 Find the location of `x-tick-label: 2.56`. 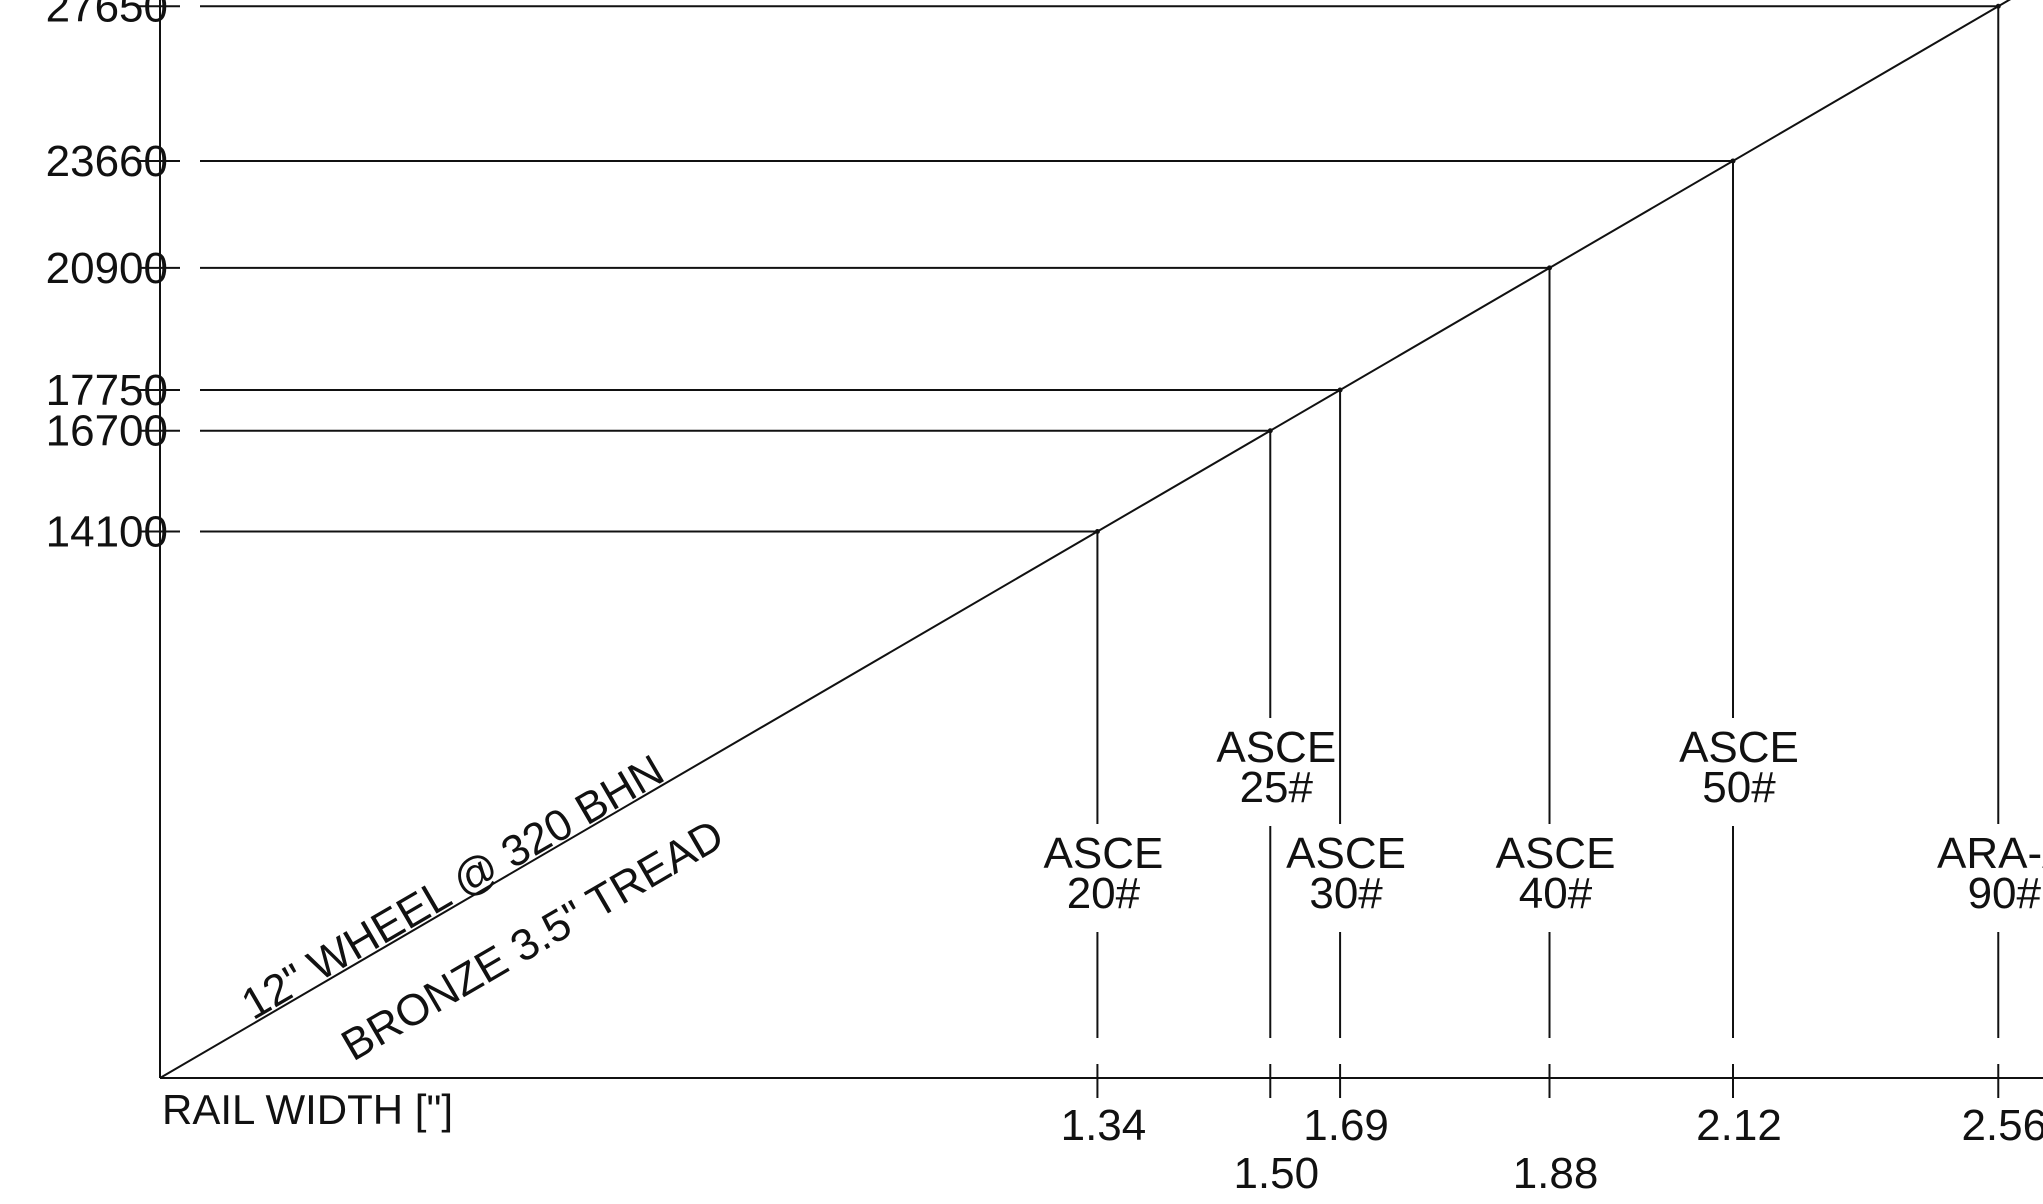

x-tick-label: 2.56 is located at coordinates (2002, 1125).